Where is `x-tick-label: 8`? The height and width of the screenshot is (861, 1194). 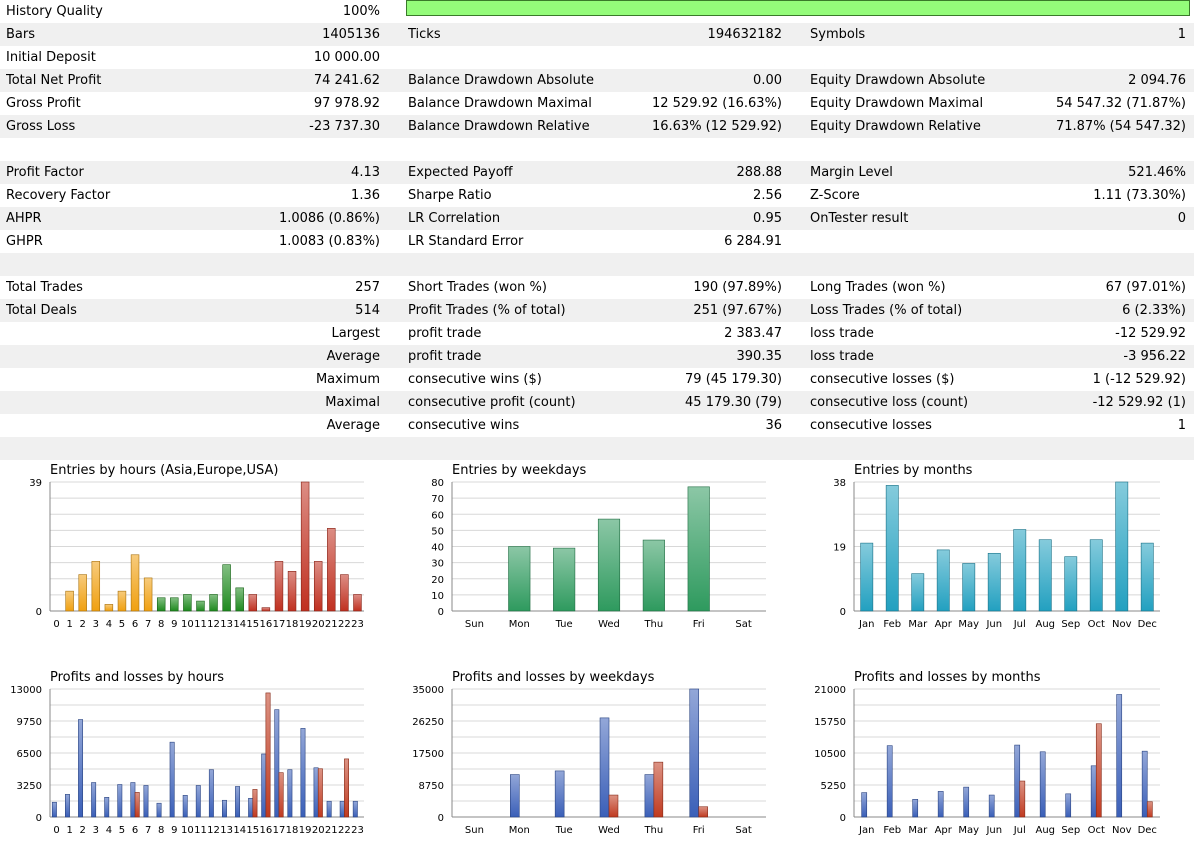
x-tick-label: 8 is located at coordinates (161, 624).